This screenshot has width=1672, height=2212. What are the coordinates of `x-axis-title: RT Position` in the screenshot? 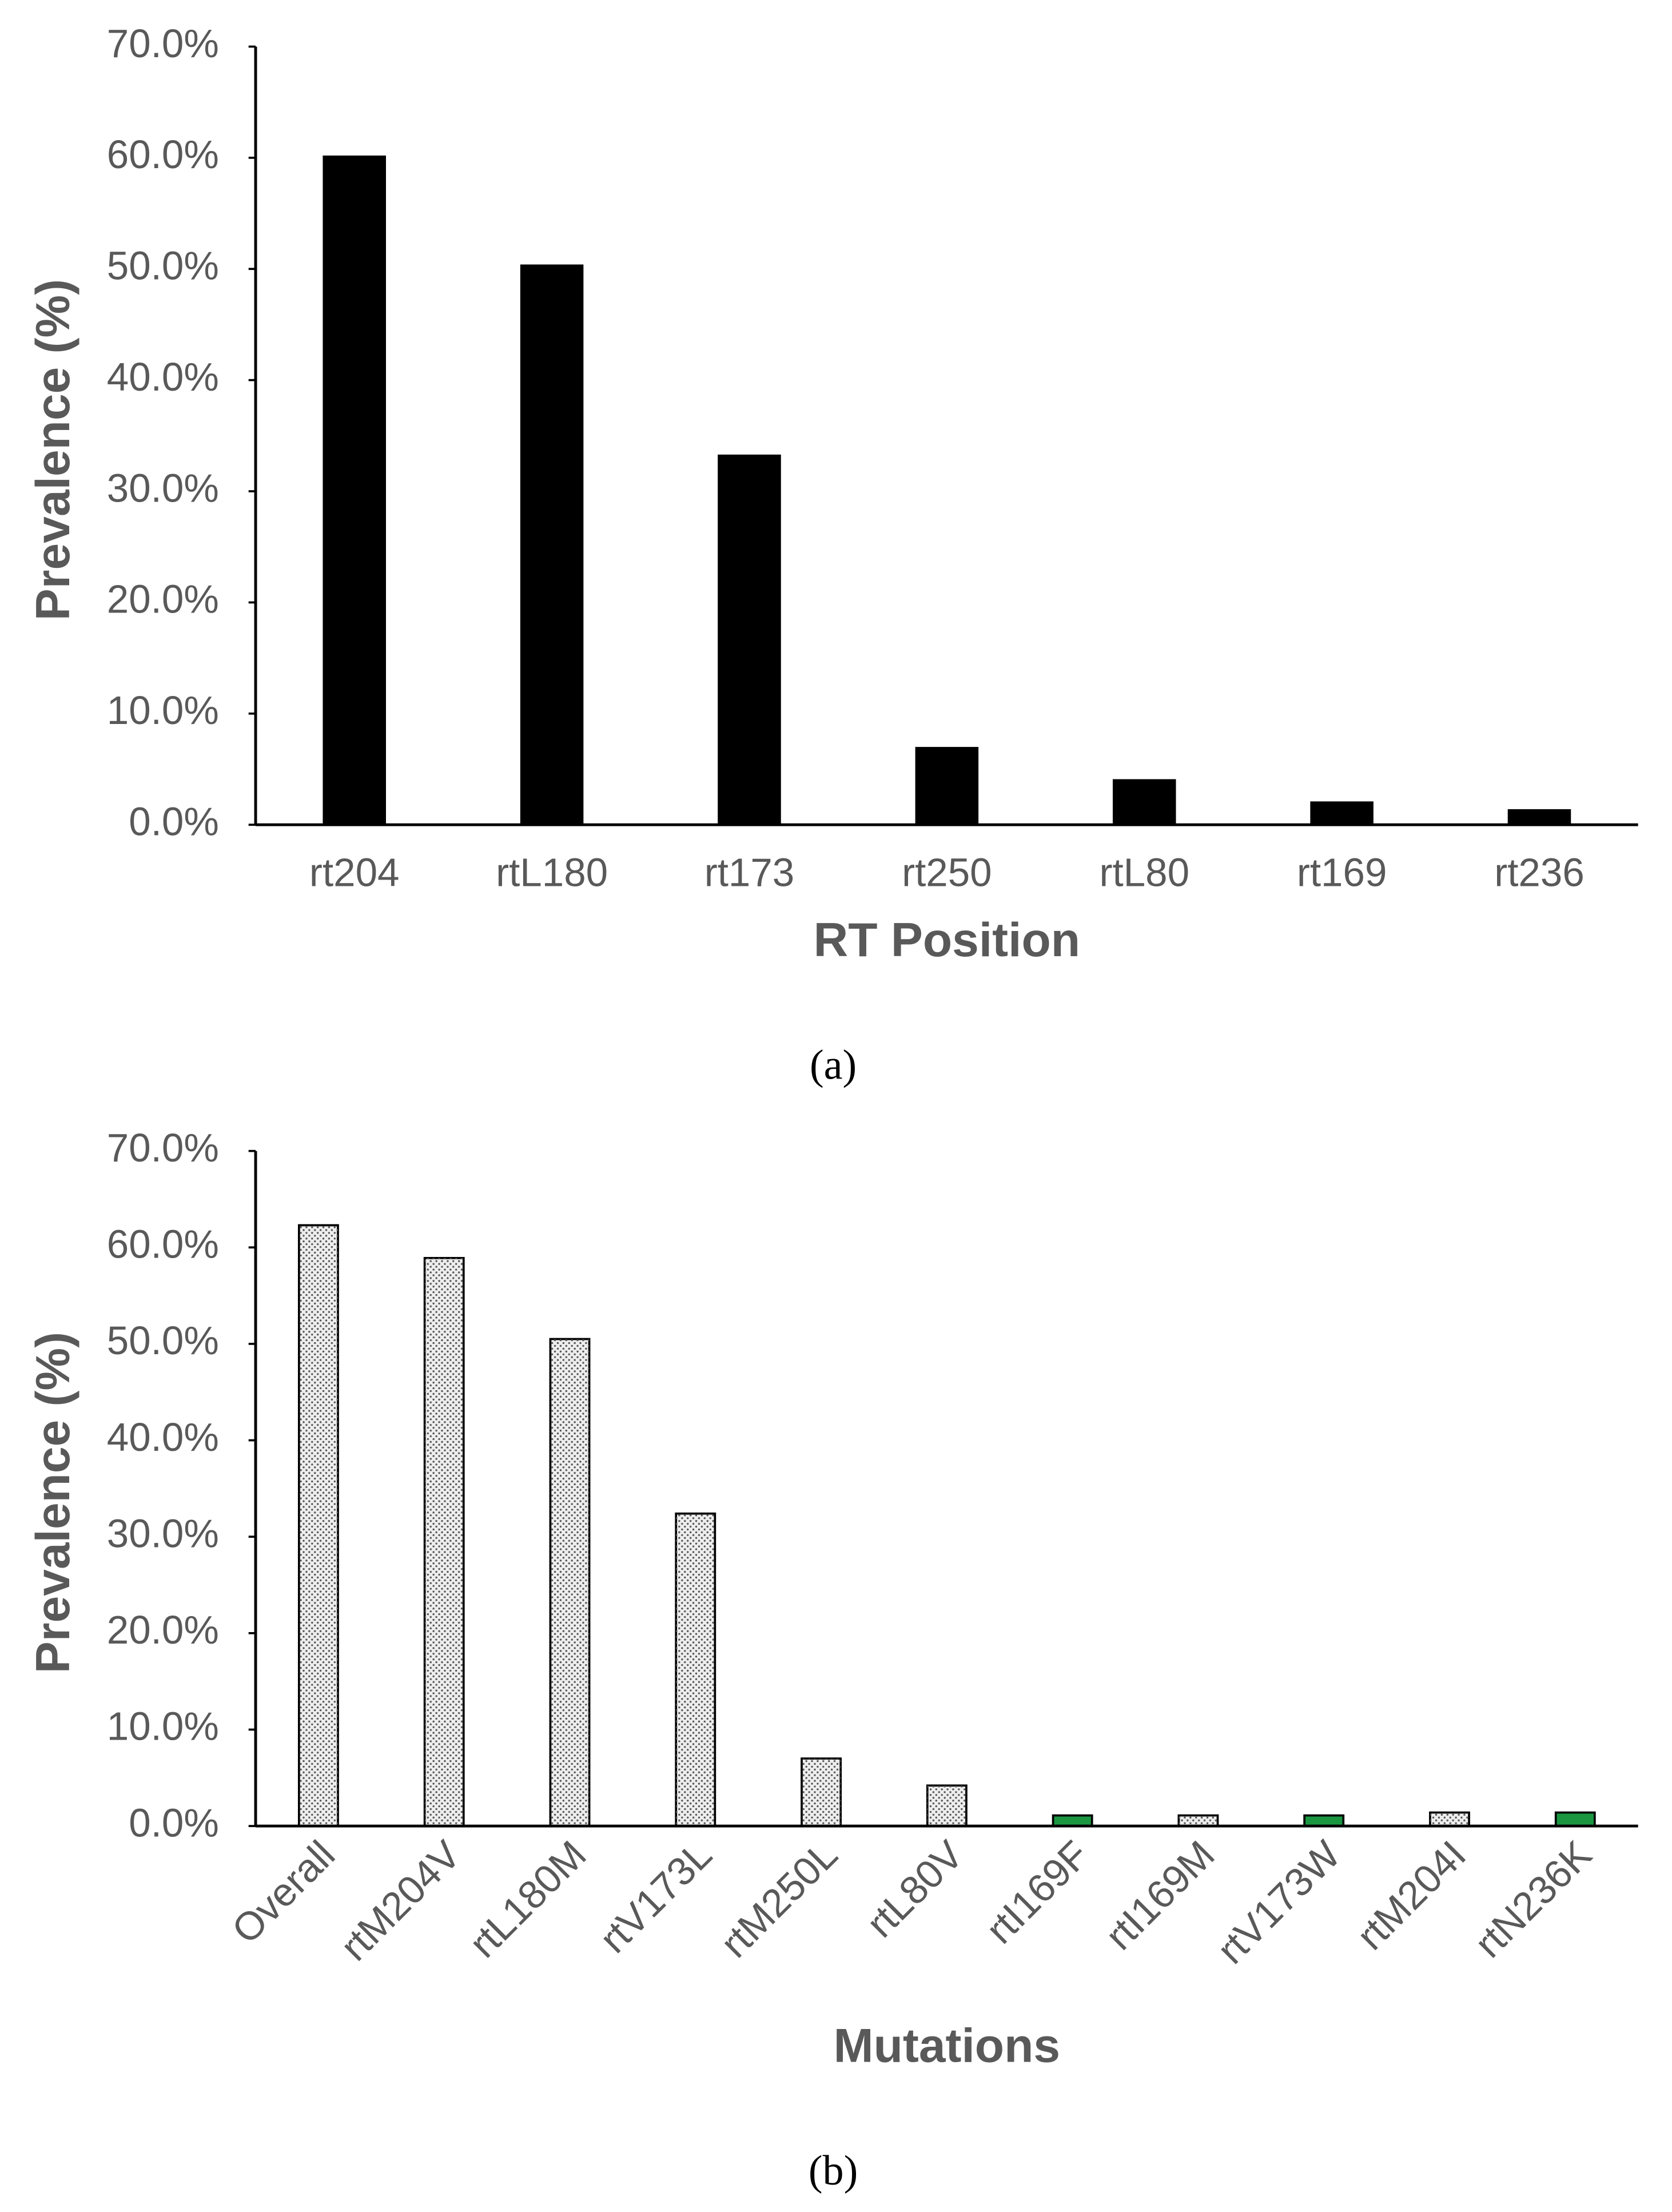 It's located at (947, 939).